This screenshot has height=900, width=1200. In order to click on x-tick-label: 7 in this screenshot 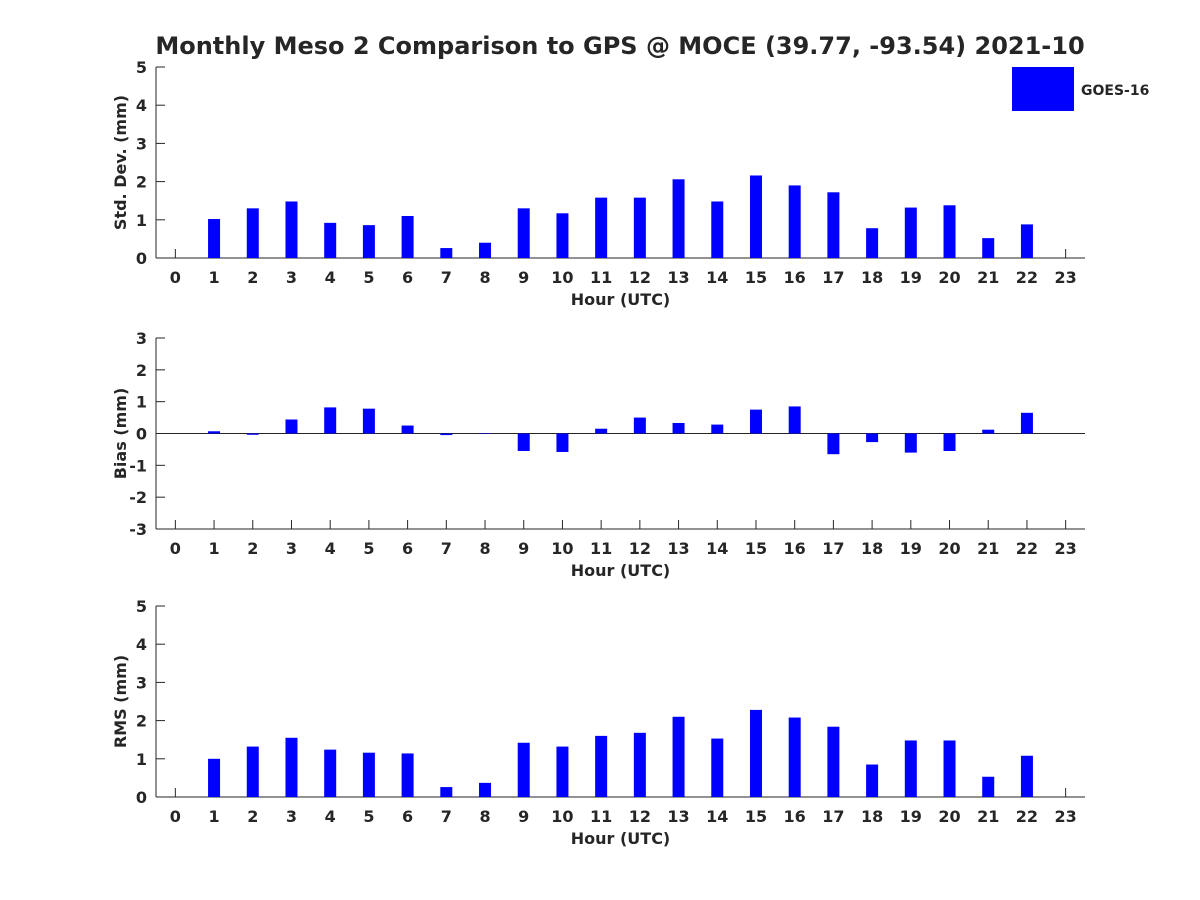, I will do `click(446, 277)`.